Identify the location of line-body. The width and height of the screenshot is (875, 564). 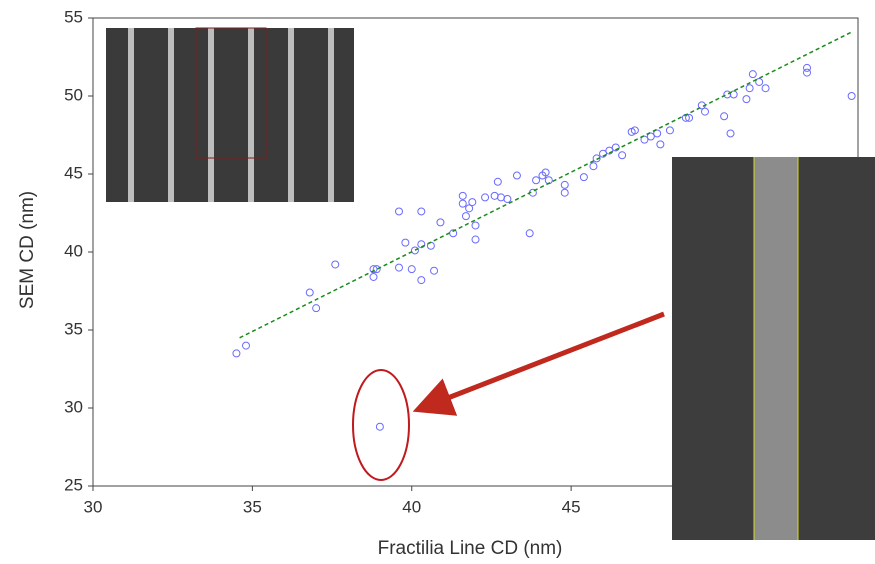
(776, 348).